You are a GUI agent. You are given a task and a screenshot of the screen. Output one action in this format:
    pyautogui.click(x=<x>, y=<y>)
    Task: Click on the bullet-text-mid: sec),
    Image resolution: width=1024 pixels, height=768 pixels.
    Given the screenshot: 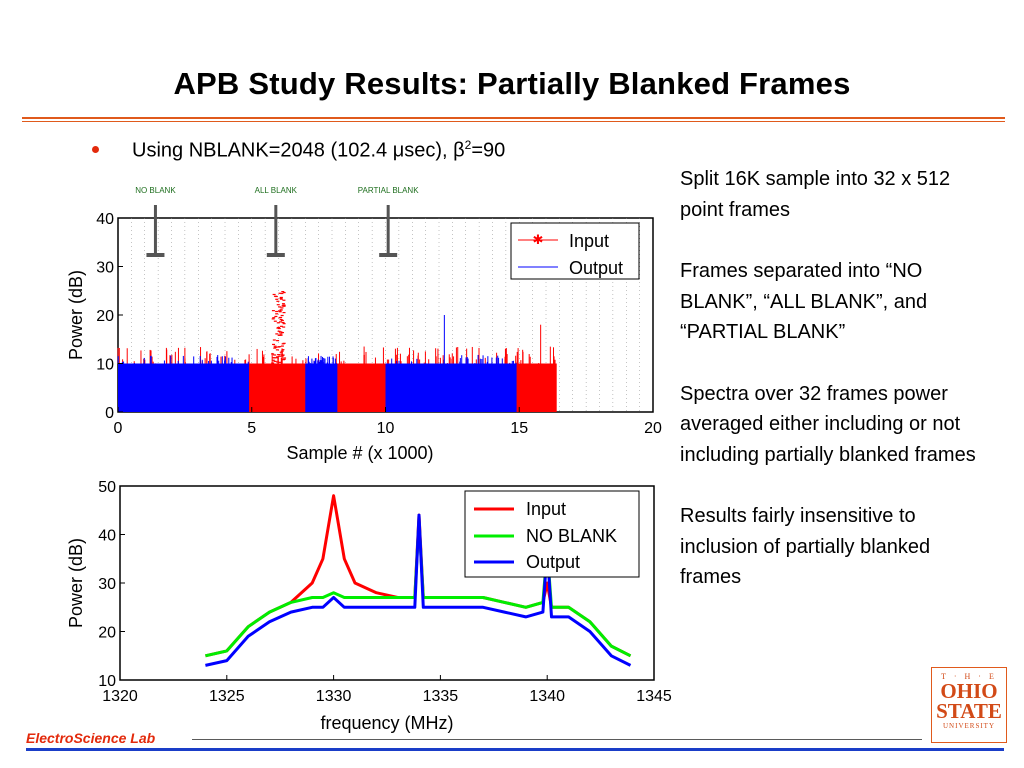 What is the action you would take?
    pyautogui.click(x=429, y=150)
    